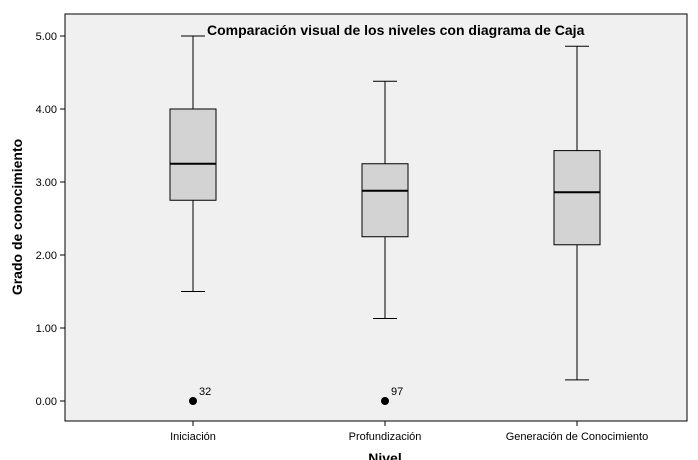 This screenshot has height=460, width=698. What do you see at coordinates (46, 37) in the screenshot?
I see `y-tick-label: 5.00` at bounding box center [46, 37].